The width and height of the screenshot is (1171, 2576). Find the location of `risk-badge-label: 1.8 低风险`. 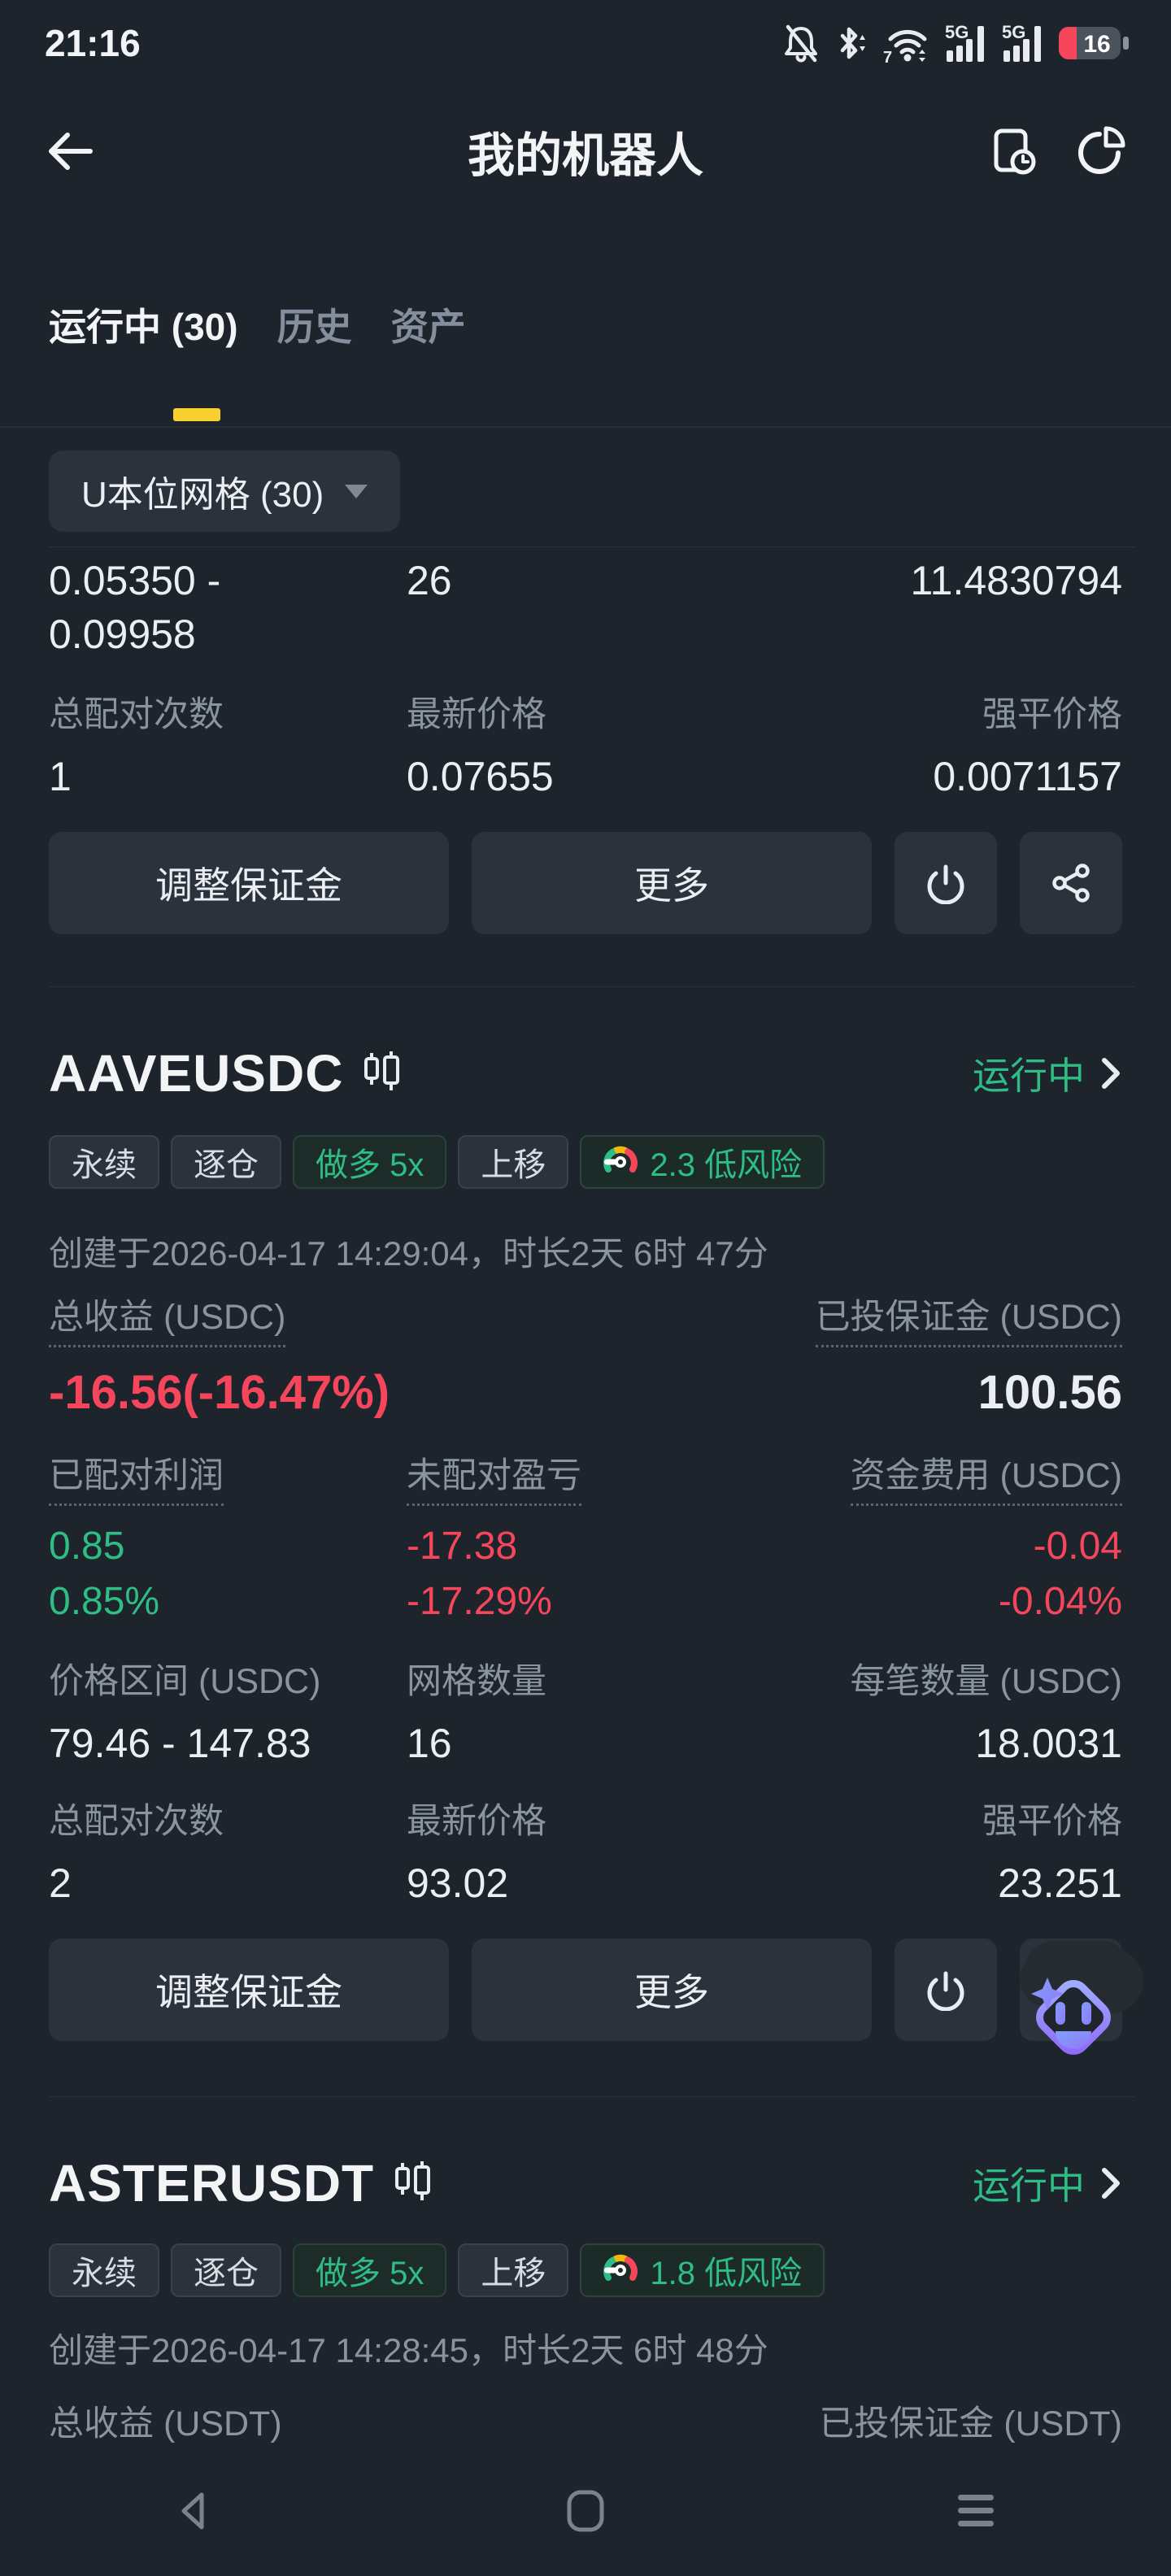

risk-badge-label: 1.8 低风险 is located at coordinates (726, 2274).